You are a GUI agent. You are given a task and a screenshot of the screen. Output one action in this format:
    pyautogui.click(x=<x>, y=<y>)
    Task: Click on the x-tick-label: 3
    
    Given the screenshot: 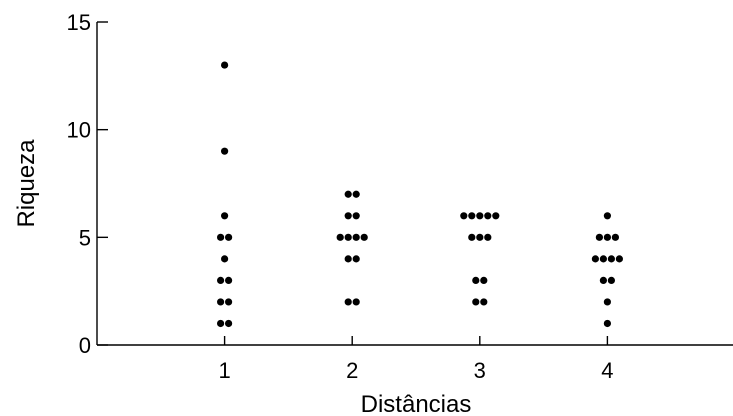 What is the action you would take?
    pyautogui.click(x=480, y=370)
    